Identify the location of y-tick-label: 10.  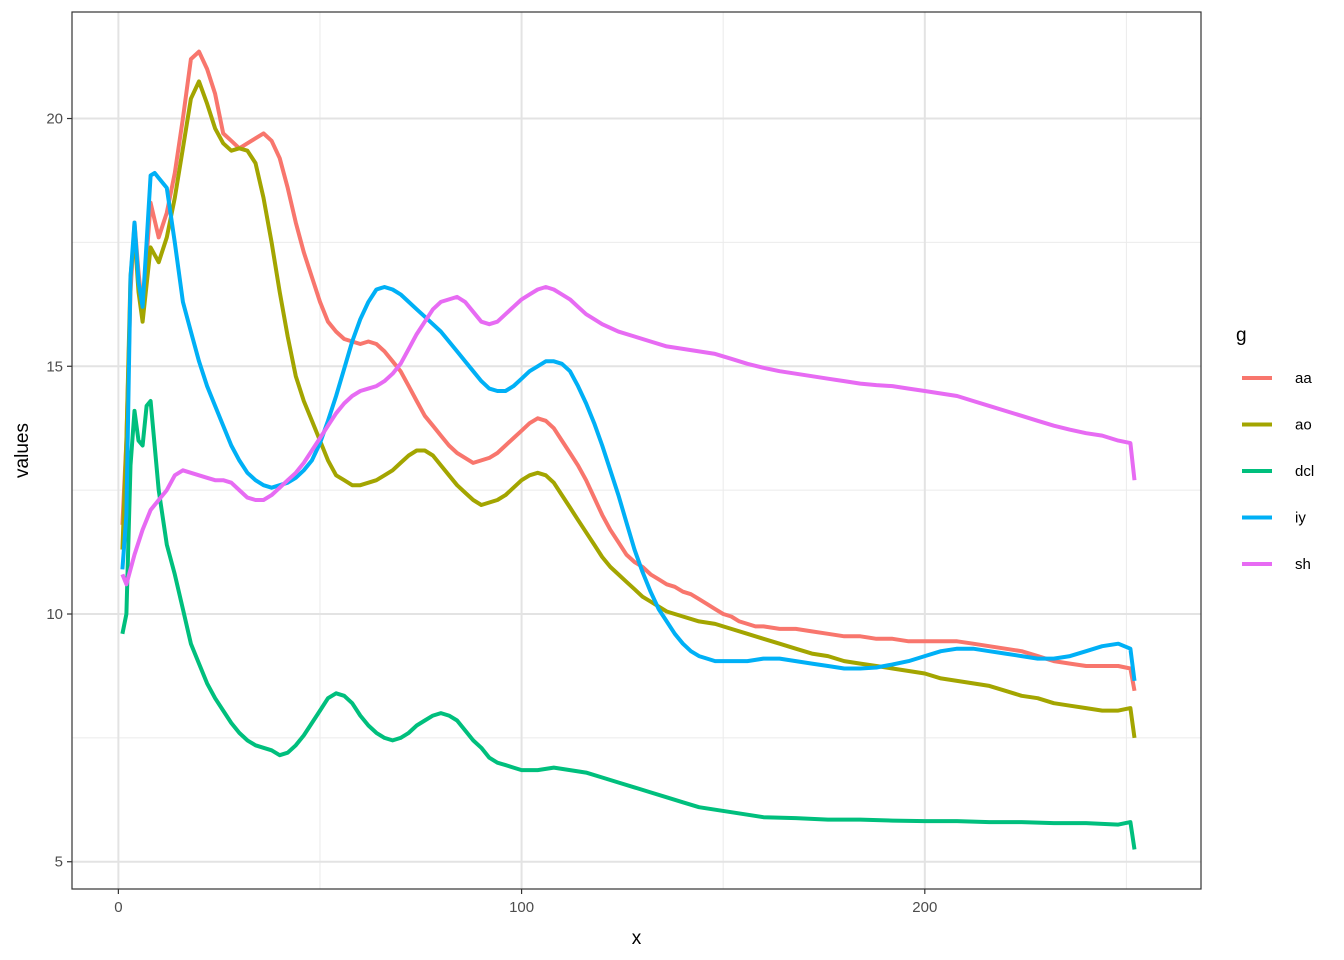
(54, 614).